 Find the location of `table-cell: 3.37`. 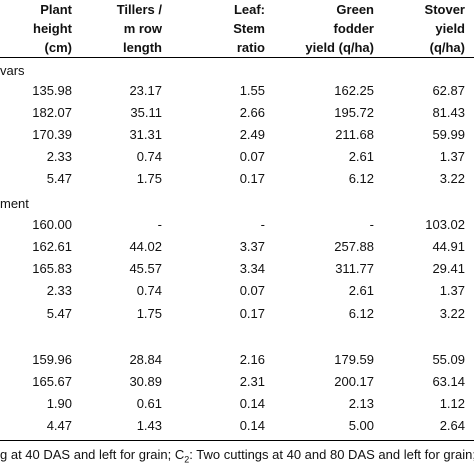

table-cell: 3.37 is located at coordinates (252, 246).